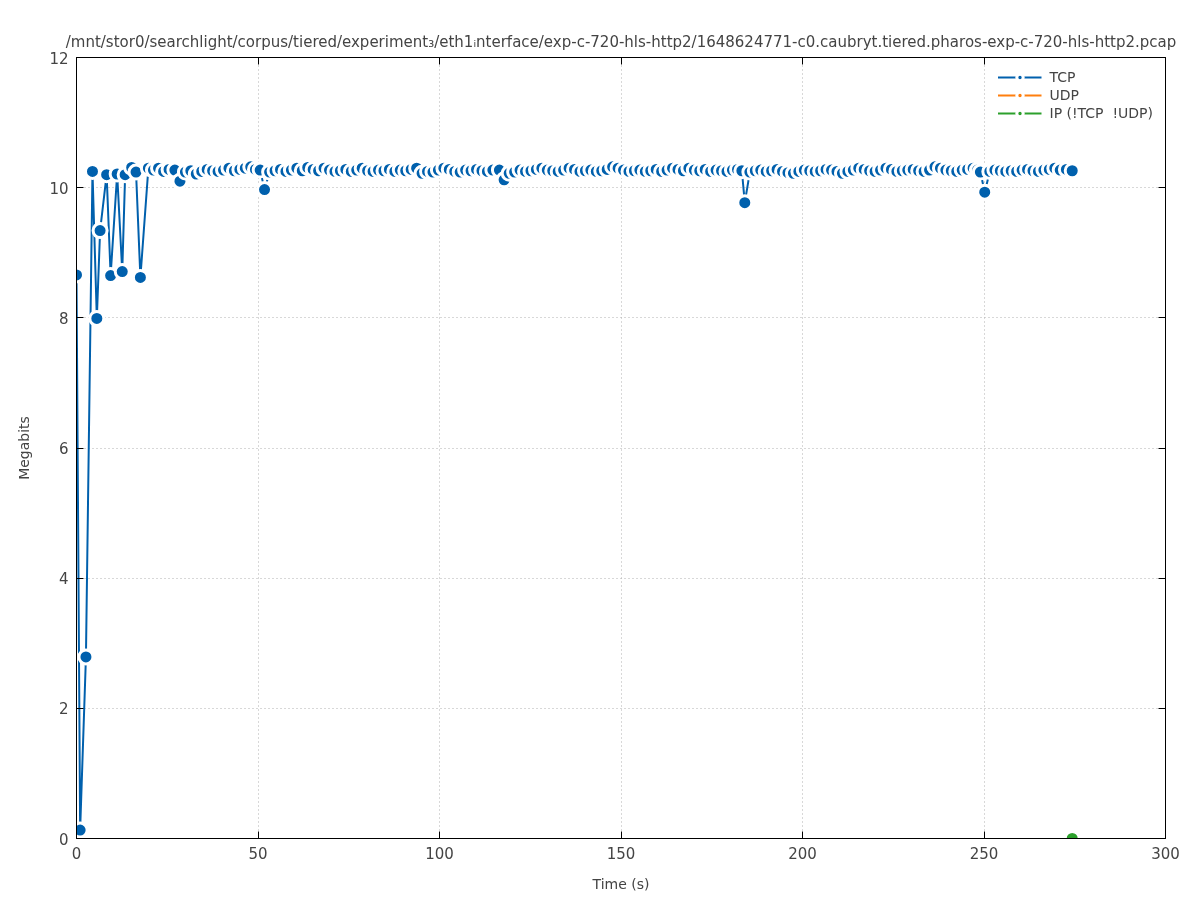 The width and height of the screenshot is (1197, 900). I want to click on x-tick-label: 300, so click(1165, 853).